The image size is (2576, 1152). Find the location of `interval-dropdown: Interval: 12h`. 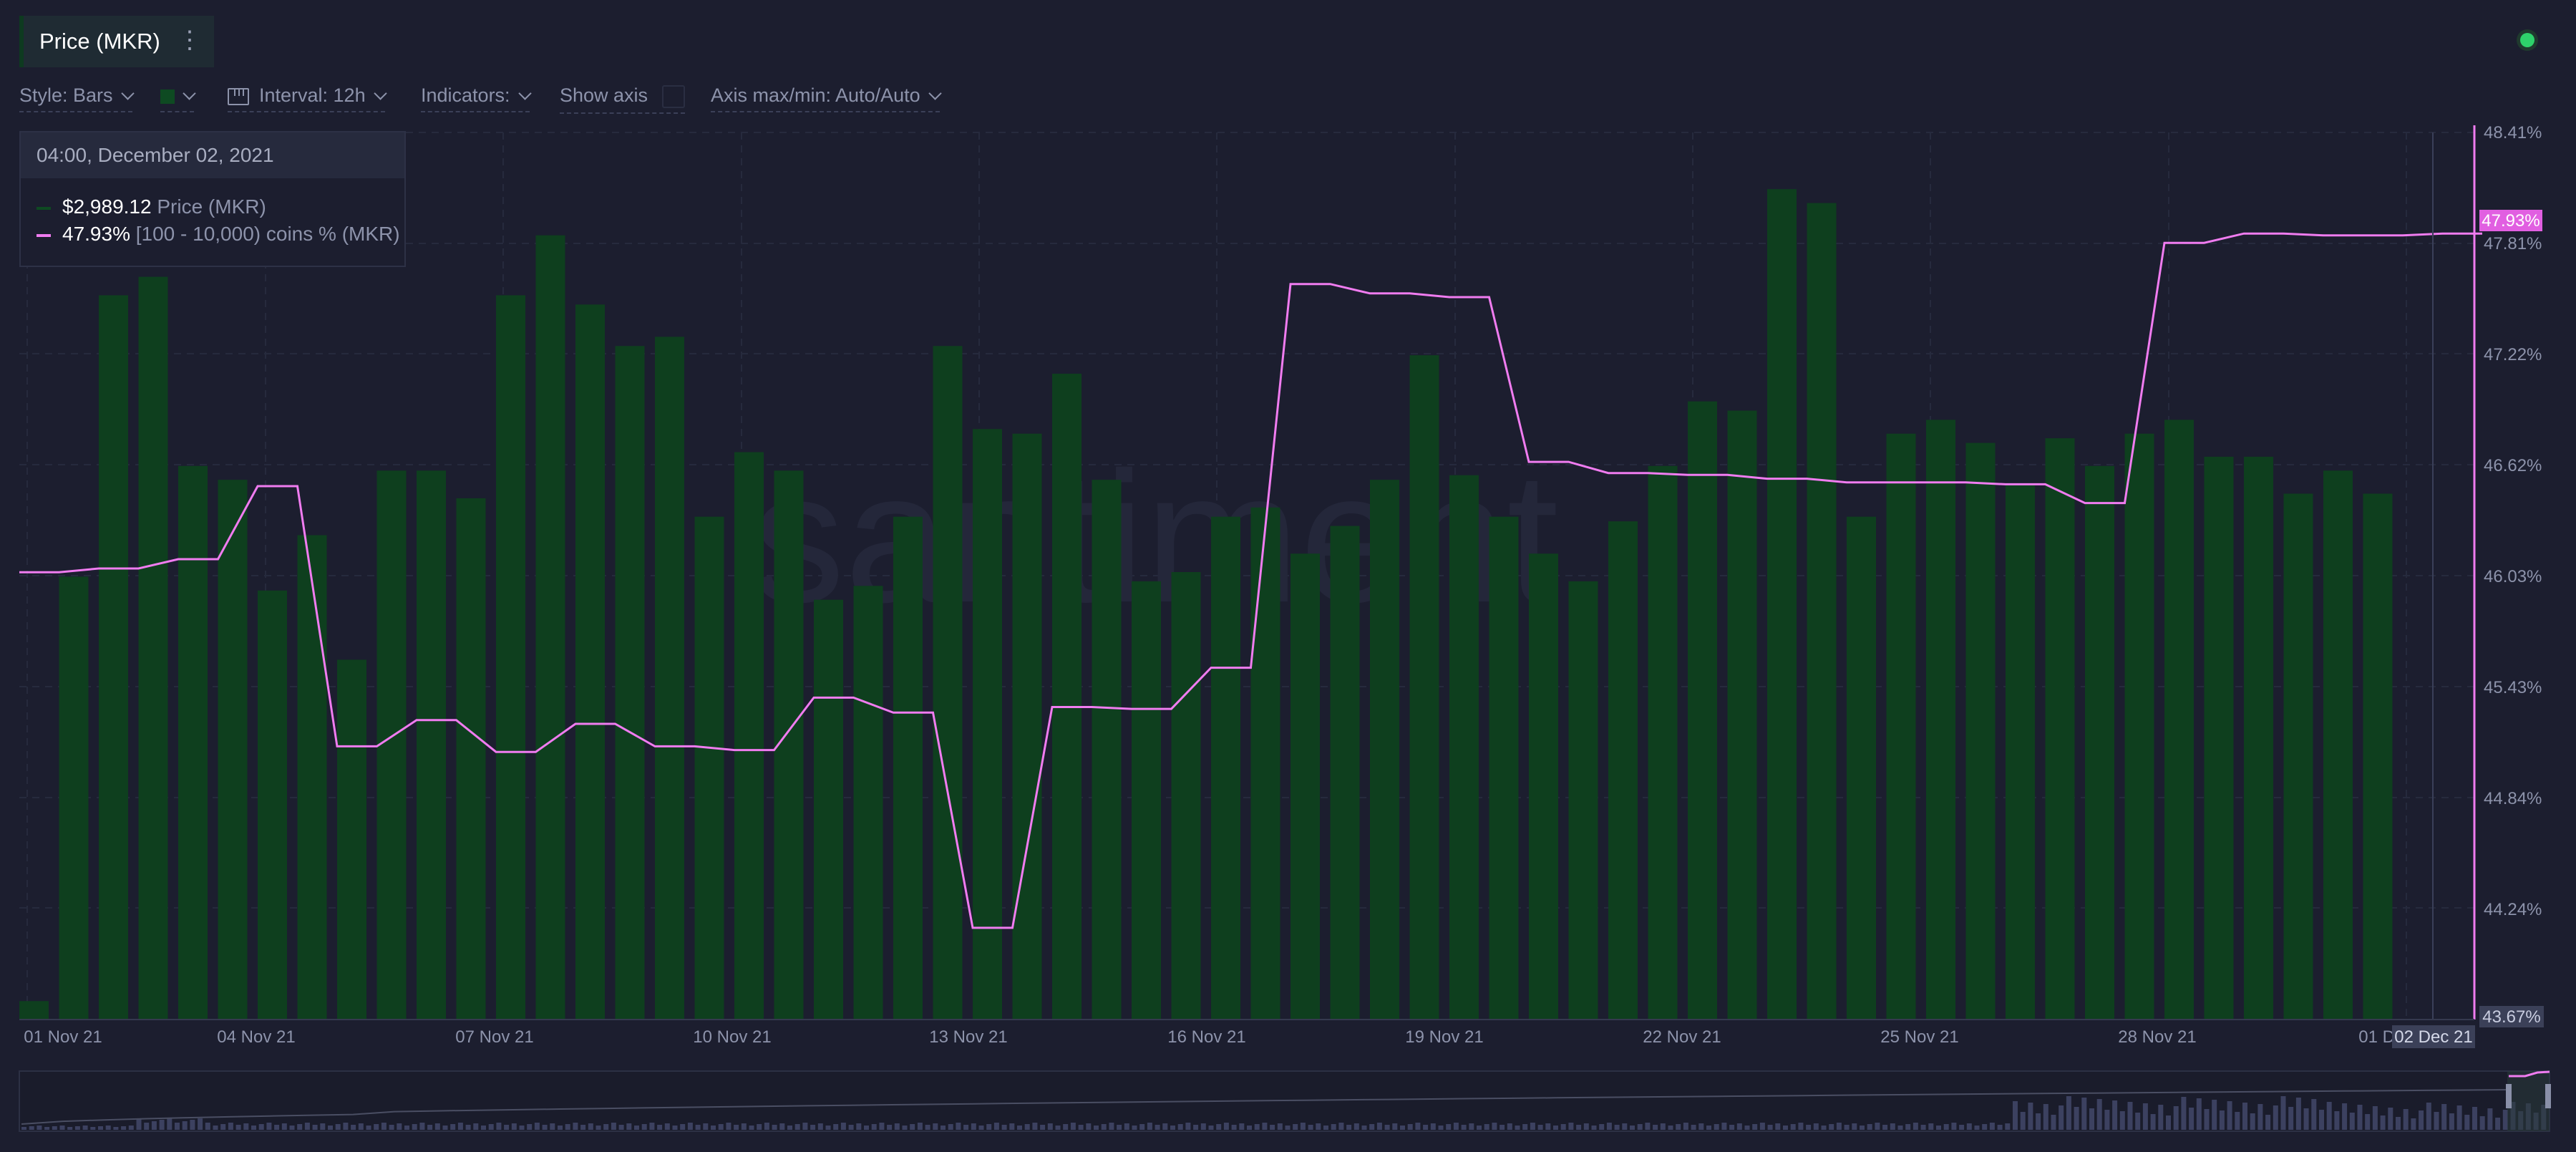

interval-dropdown: Interval: 12h is located at coordinates (307, 98).